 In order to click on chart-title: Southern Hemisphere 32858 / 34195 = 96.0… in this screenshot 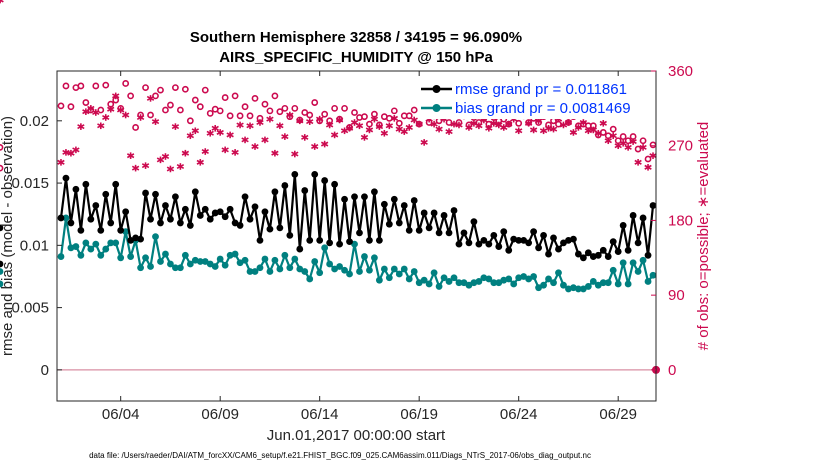, I will do `click(356, 37)`.